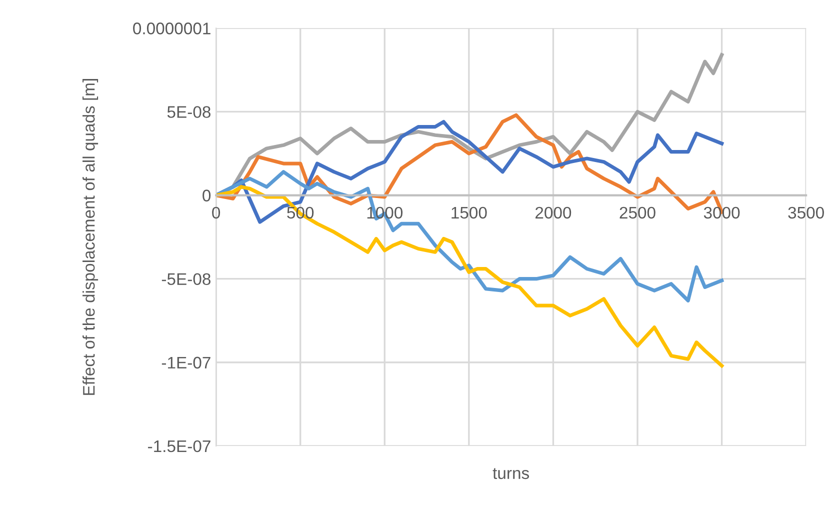  Describe the element at coordinates (638, 212) in the screenshot. I see `x-tick-label: 2500` at that location.